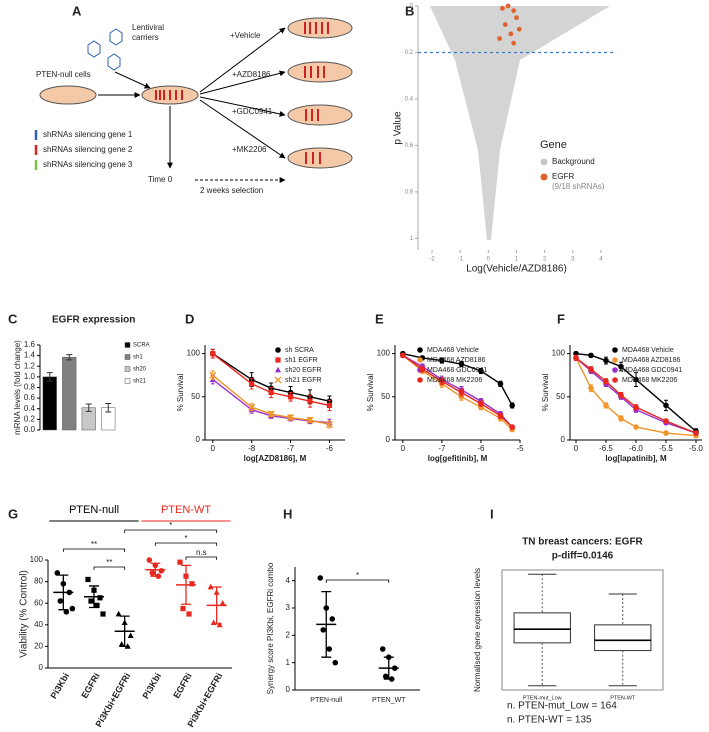 The width and height of the screenshot is (709, 732). I want to click on y-tick-label: 100, so click(37, 559).